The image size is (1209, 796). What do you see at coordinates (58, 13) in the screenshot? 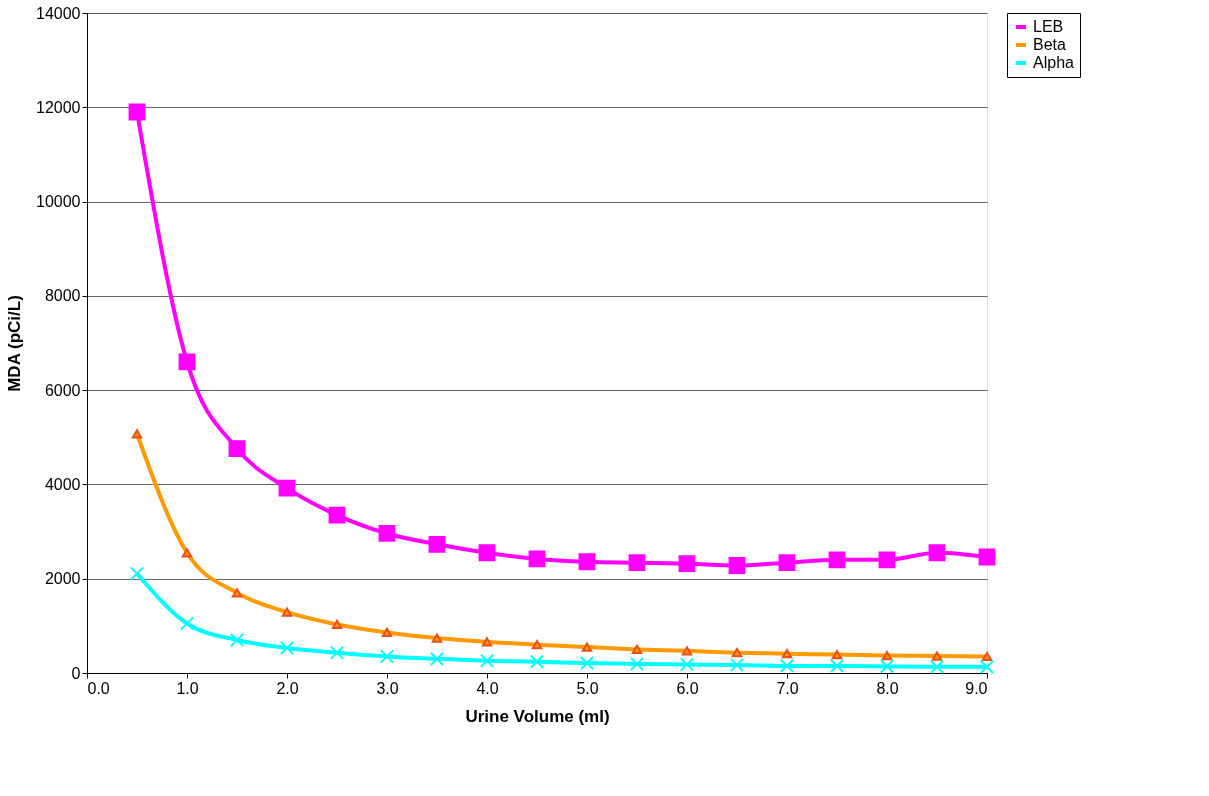
I see `y-tick-label: 14000` at bounding box center [58, 13].